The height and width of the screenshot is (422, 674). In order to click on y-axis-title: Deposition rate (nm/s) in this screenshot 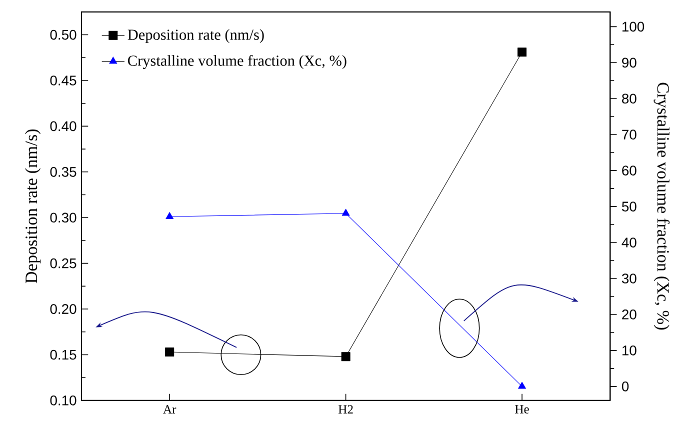, I will do `click(33, 206)`.